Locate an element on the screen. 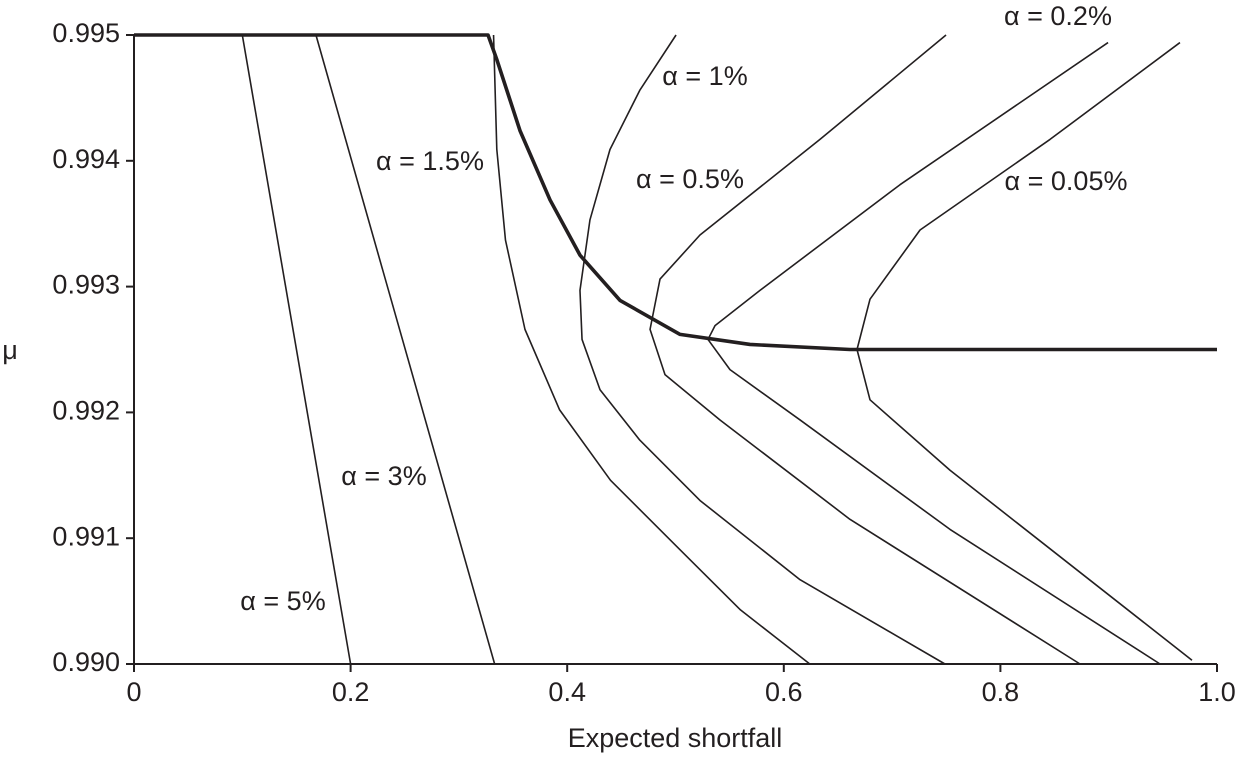  curve-label: α = 5% is located at coordinates (282, 601).